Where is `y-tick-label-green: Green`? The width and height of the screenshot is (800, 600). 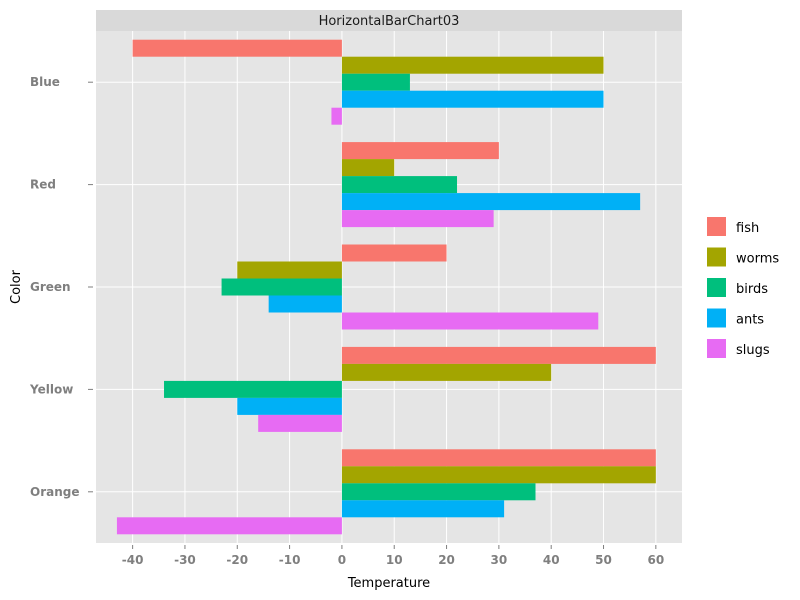 y-tick-label-green: Green is located at coordinates (50, 287).